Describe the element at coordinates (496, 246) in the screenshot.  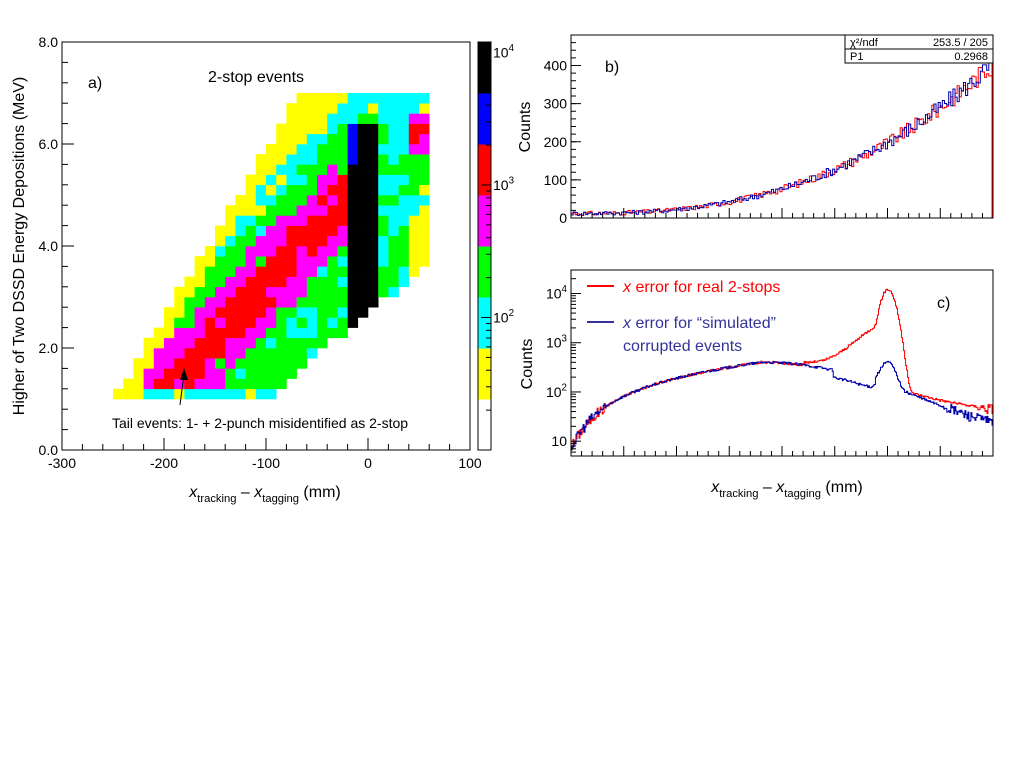
I see `colorbar: 102 103 104` at that location.